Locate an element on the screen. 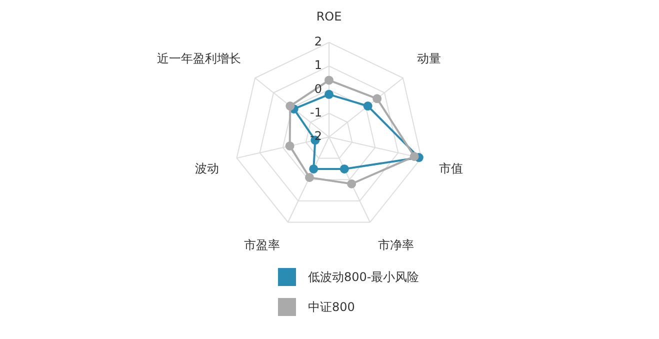 This screenshot has height=339, width=659. spoke-label: 动量 is located at coordinates (429, 59).